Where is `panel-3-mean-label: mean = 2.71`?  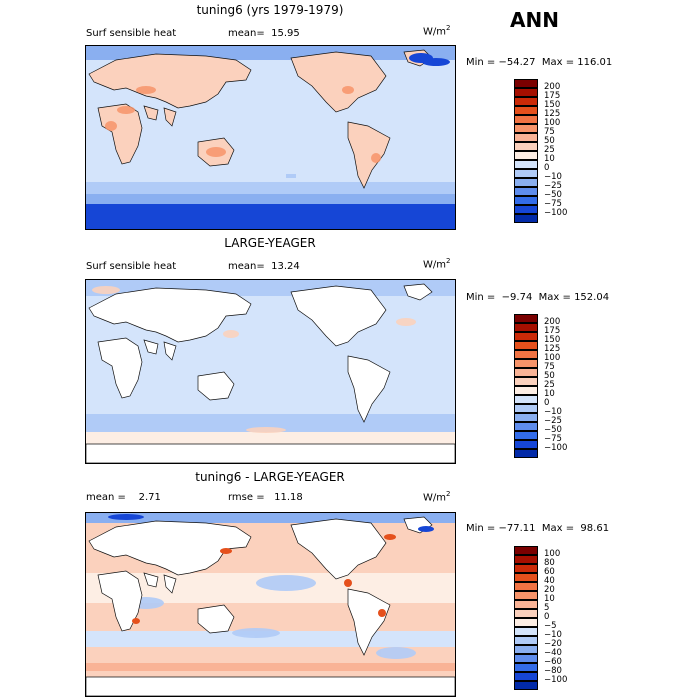 panel-3-mean-label: mean = 2.71 is located at coordinates (123, 497).